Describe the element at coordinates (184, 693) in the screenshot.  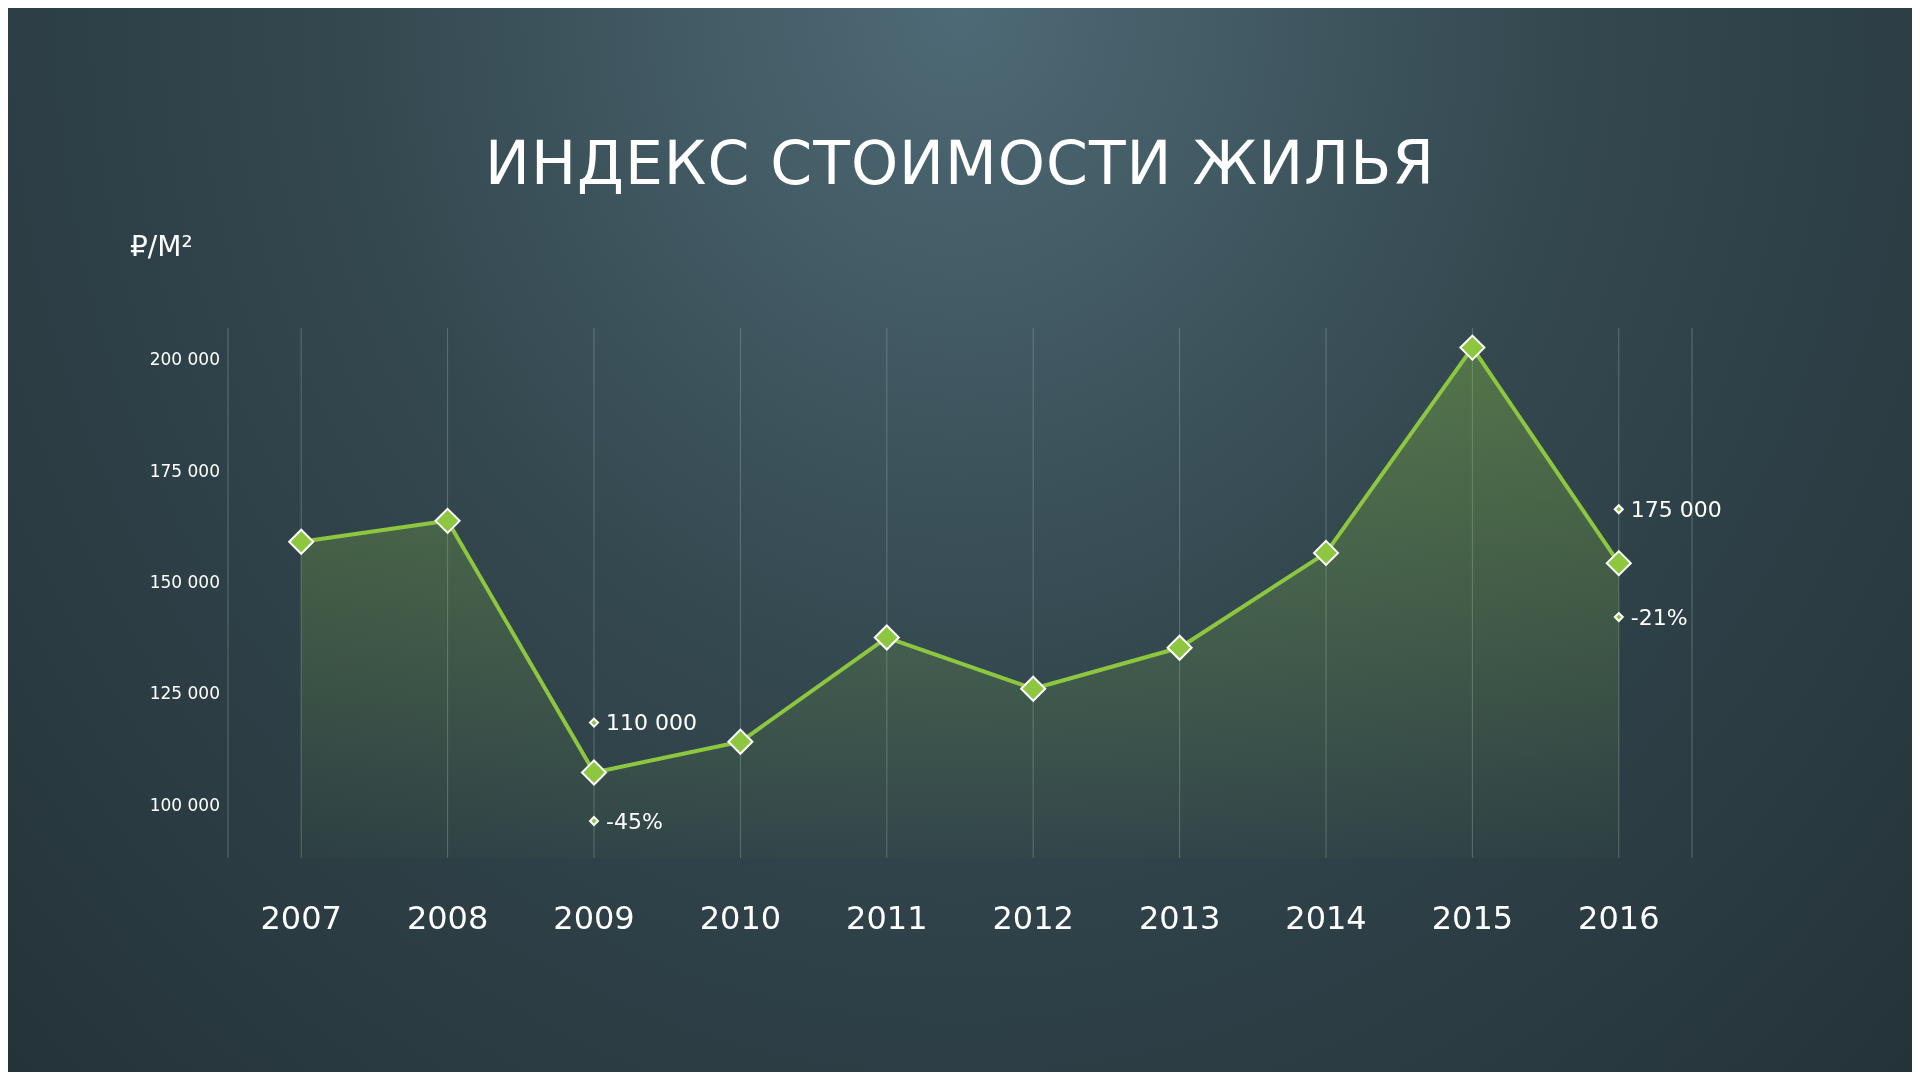
I see `y-tick-label: 125 000` at that location.